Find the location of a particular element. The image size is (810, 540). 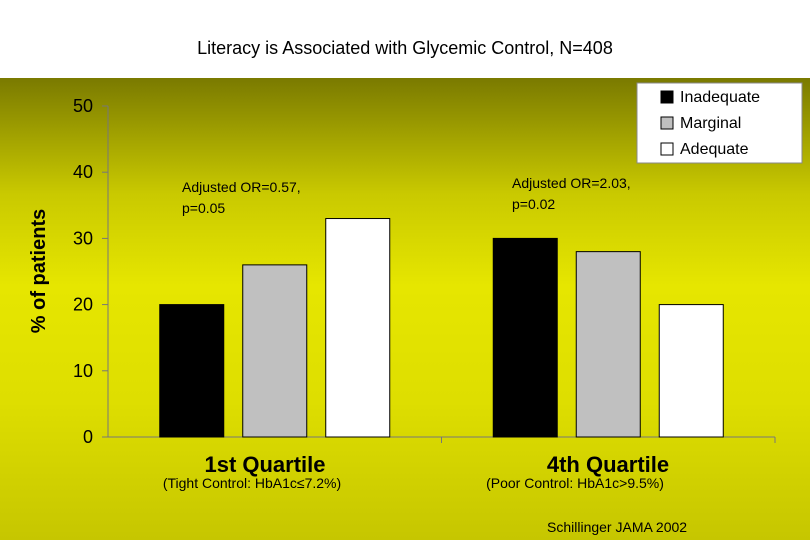

annotation-2-line1: Adjusted OR=2.03, is located at coordinates (571, 183).